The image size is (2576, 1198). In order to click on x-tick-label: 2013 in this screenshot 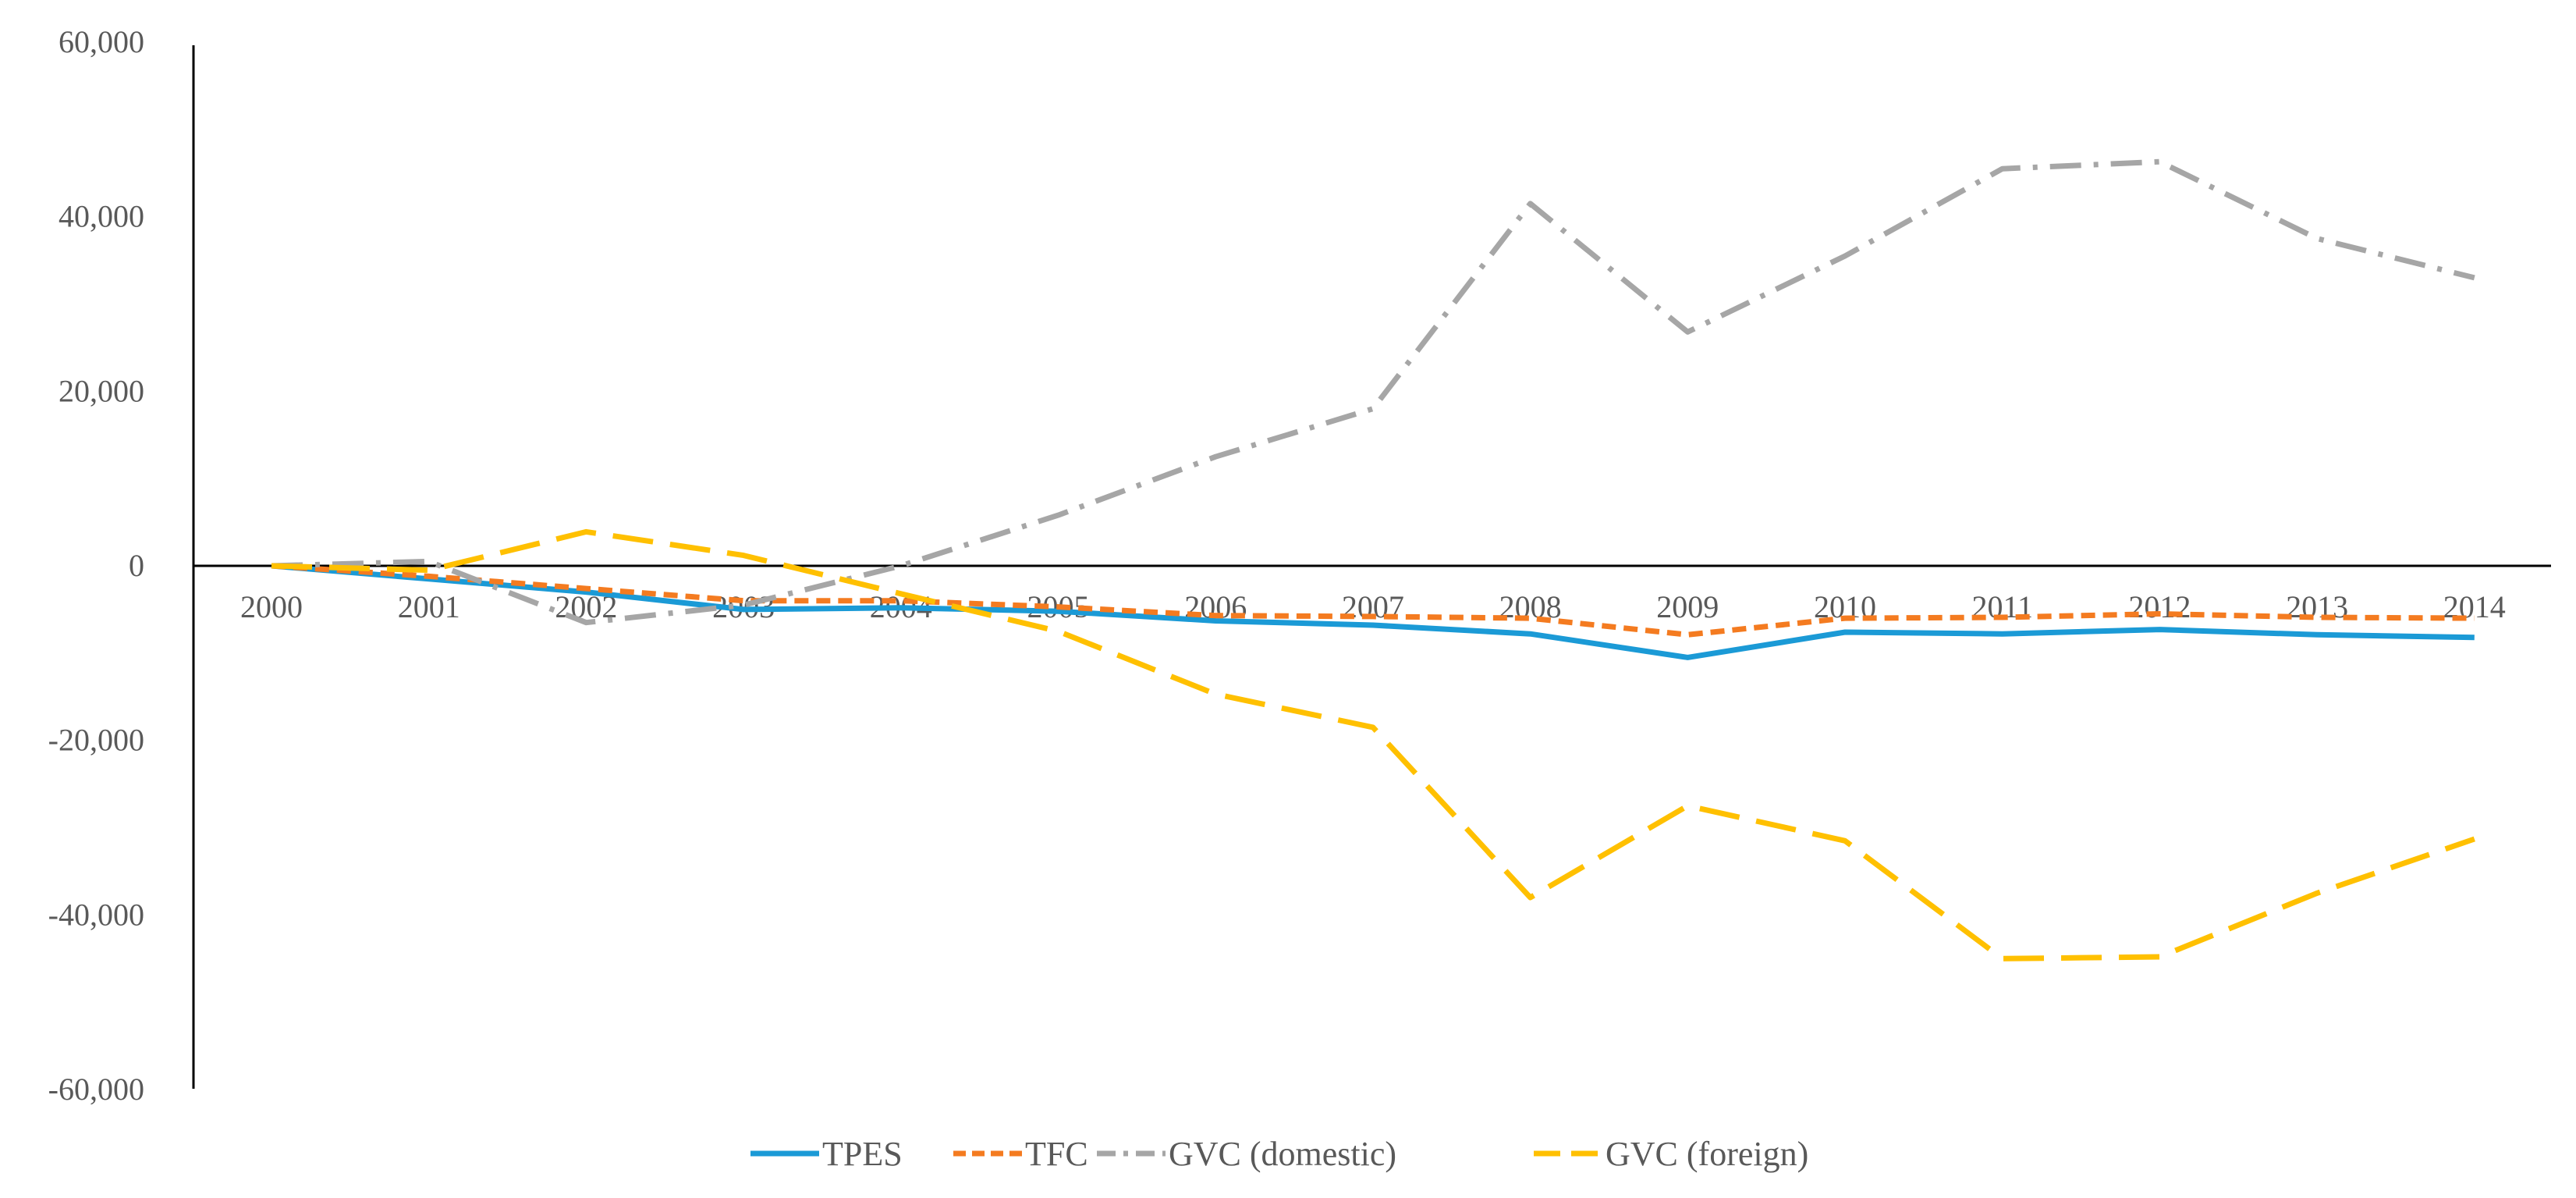, I will do `click(2317, 606)`.